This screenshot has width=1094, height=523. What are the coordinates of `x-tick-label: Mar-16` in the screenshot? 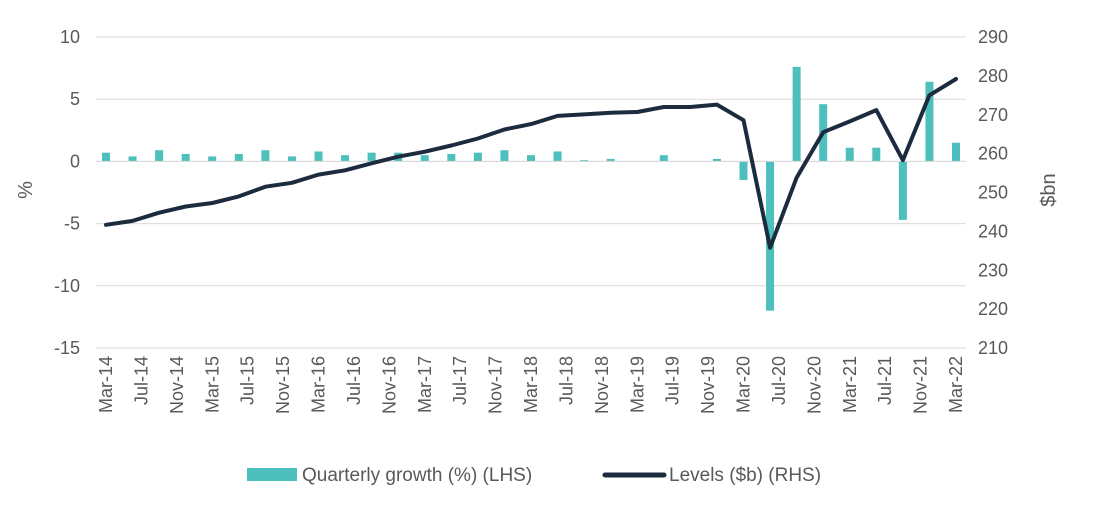 It's located at (319, 384).